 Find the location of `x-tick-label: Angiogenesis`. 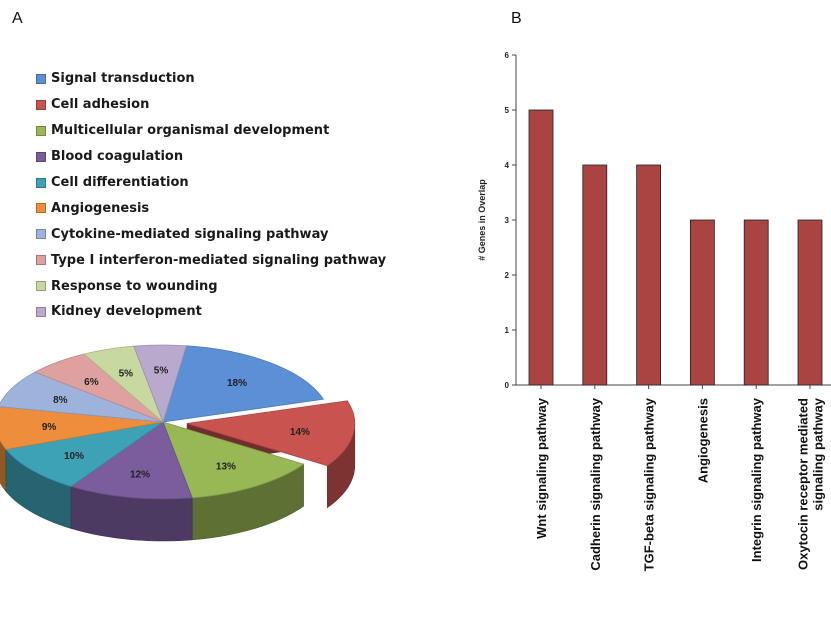

x-tick-label: Angiogenesis is located at coordinates (702, 440).